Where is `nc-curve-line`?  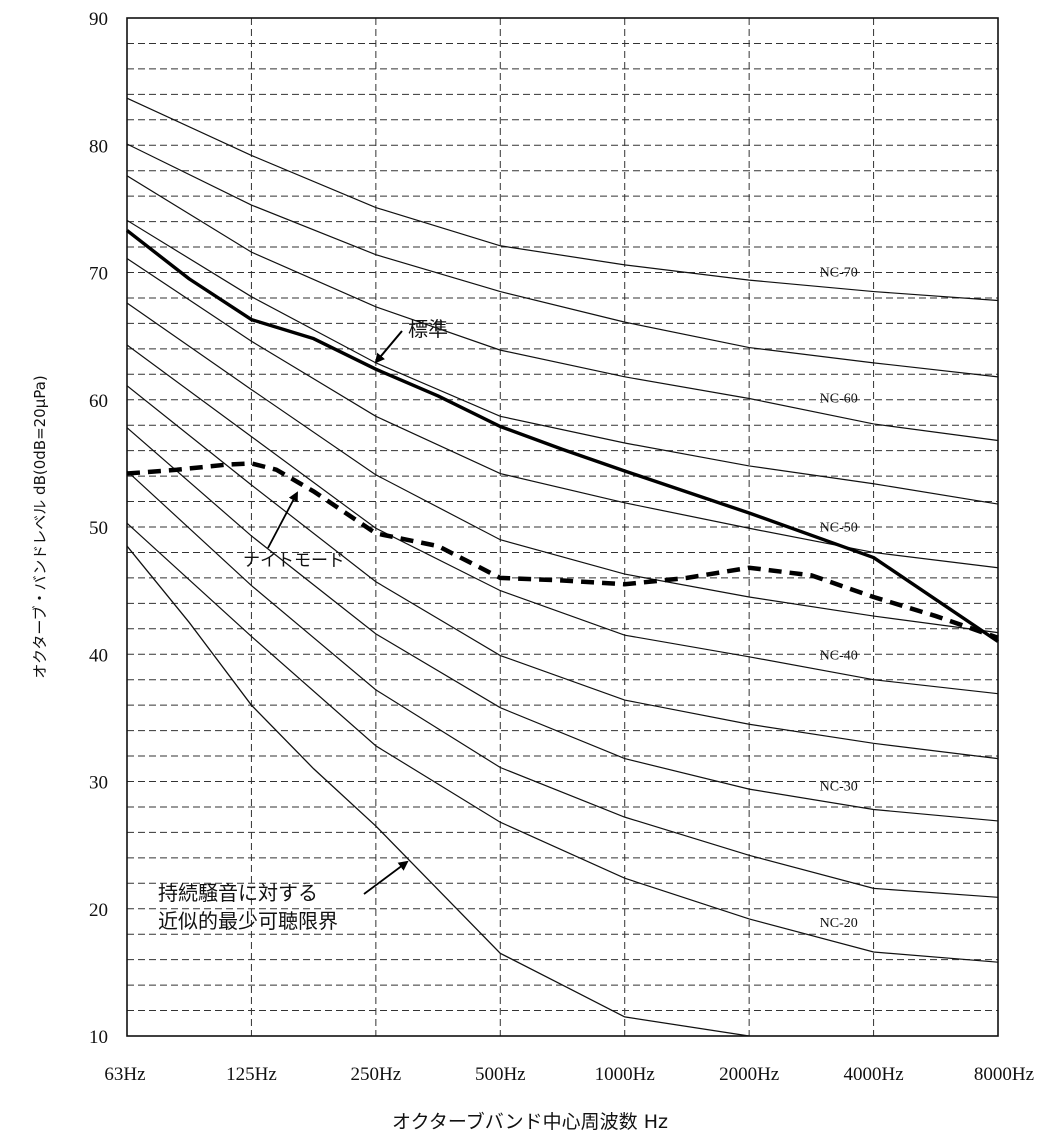
nc-curve-line is located at coordinates (562, 199).